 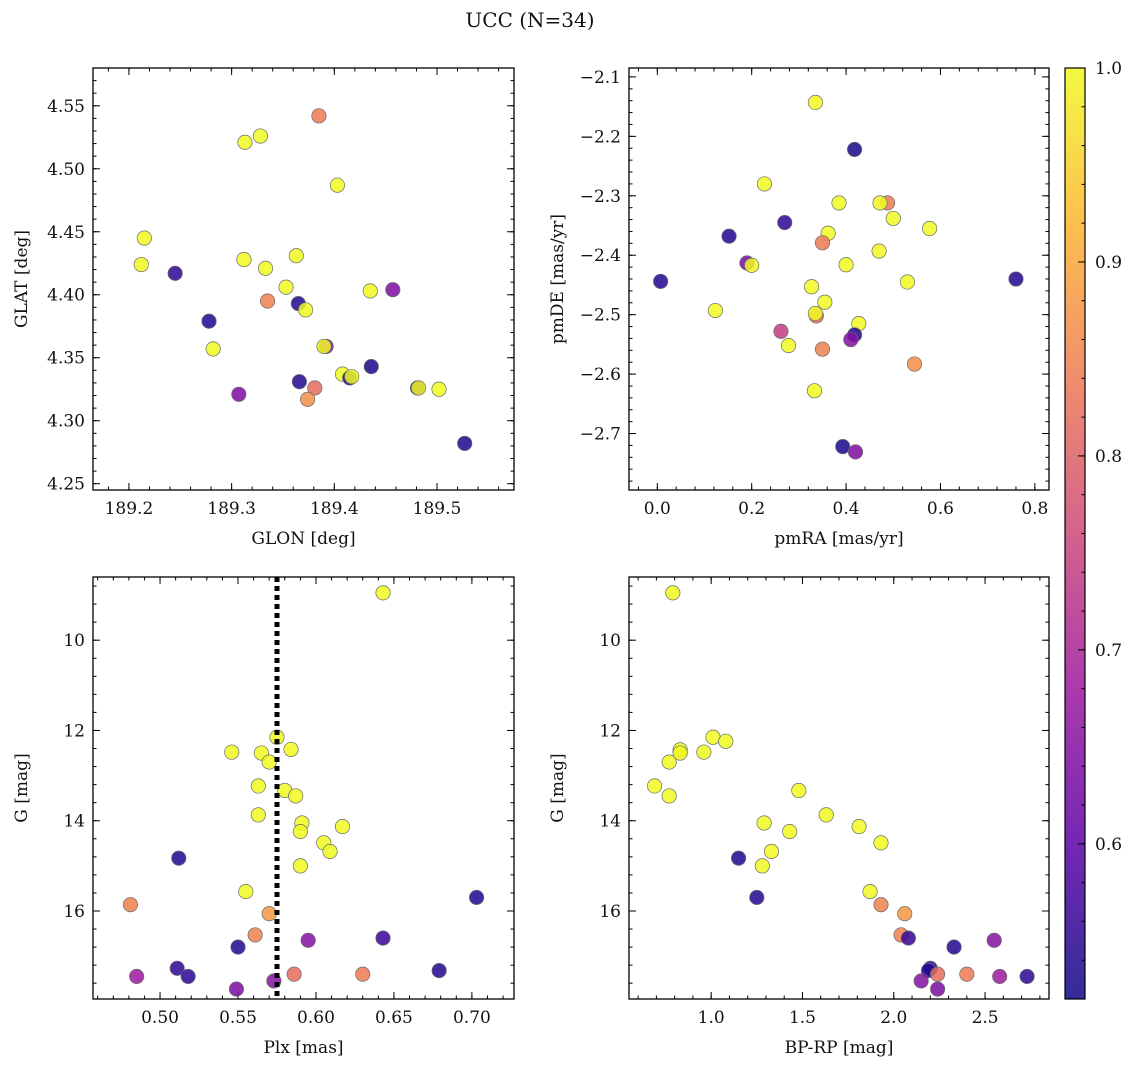 What do you see at coordinates (839, 1048) in the screenshot?
I see `x-axis-label: BP-RP [mag]` at bounding box center [839, 1048].